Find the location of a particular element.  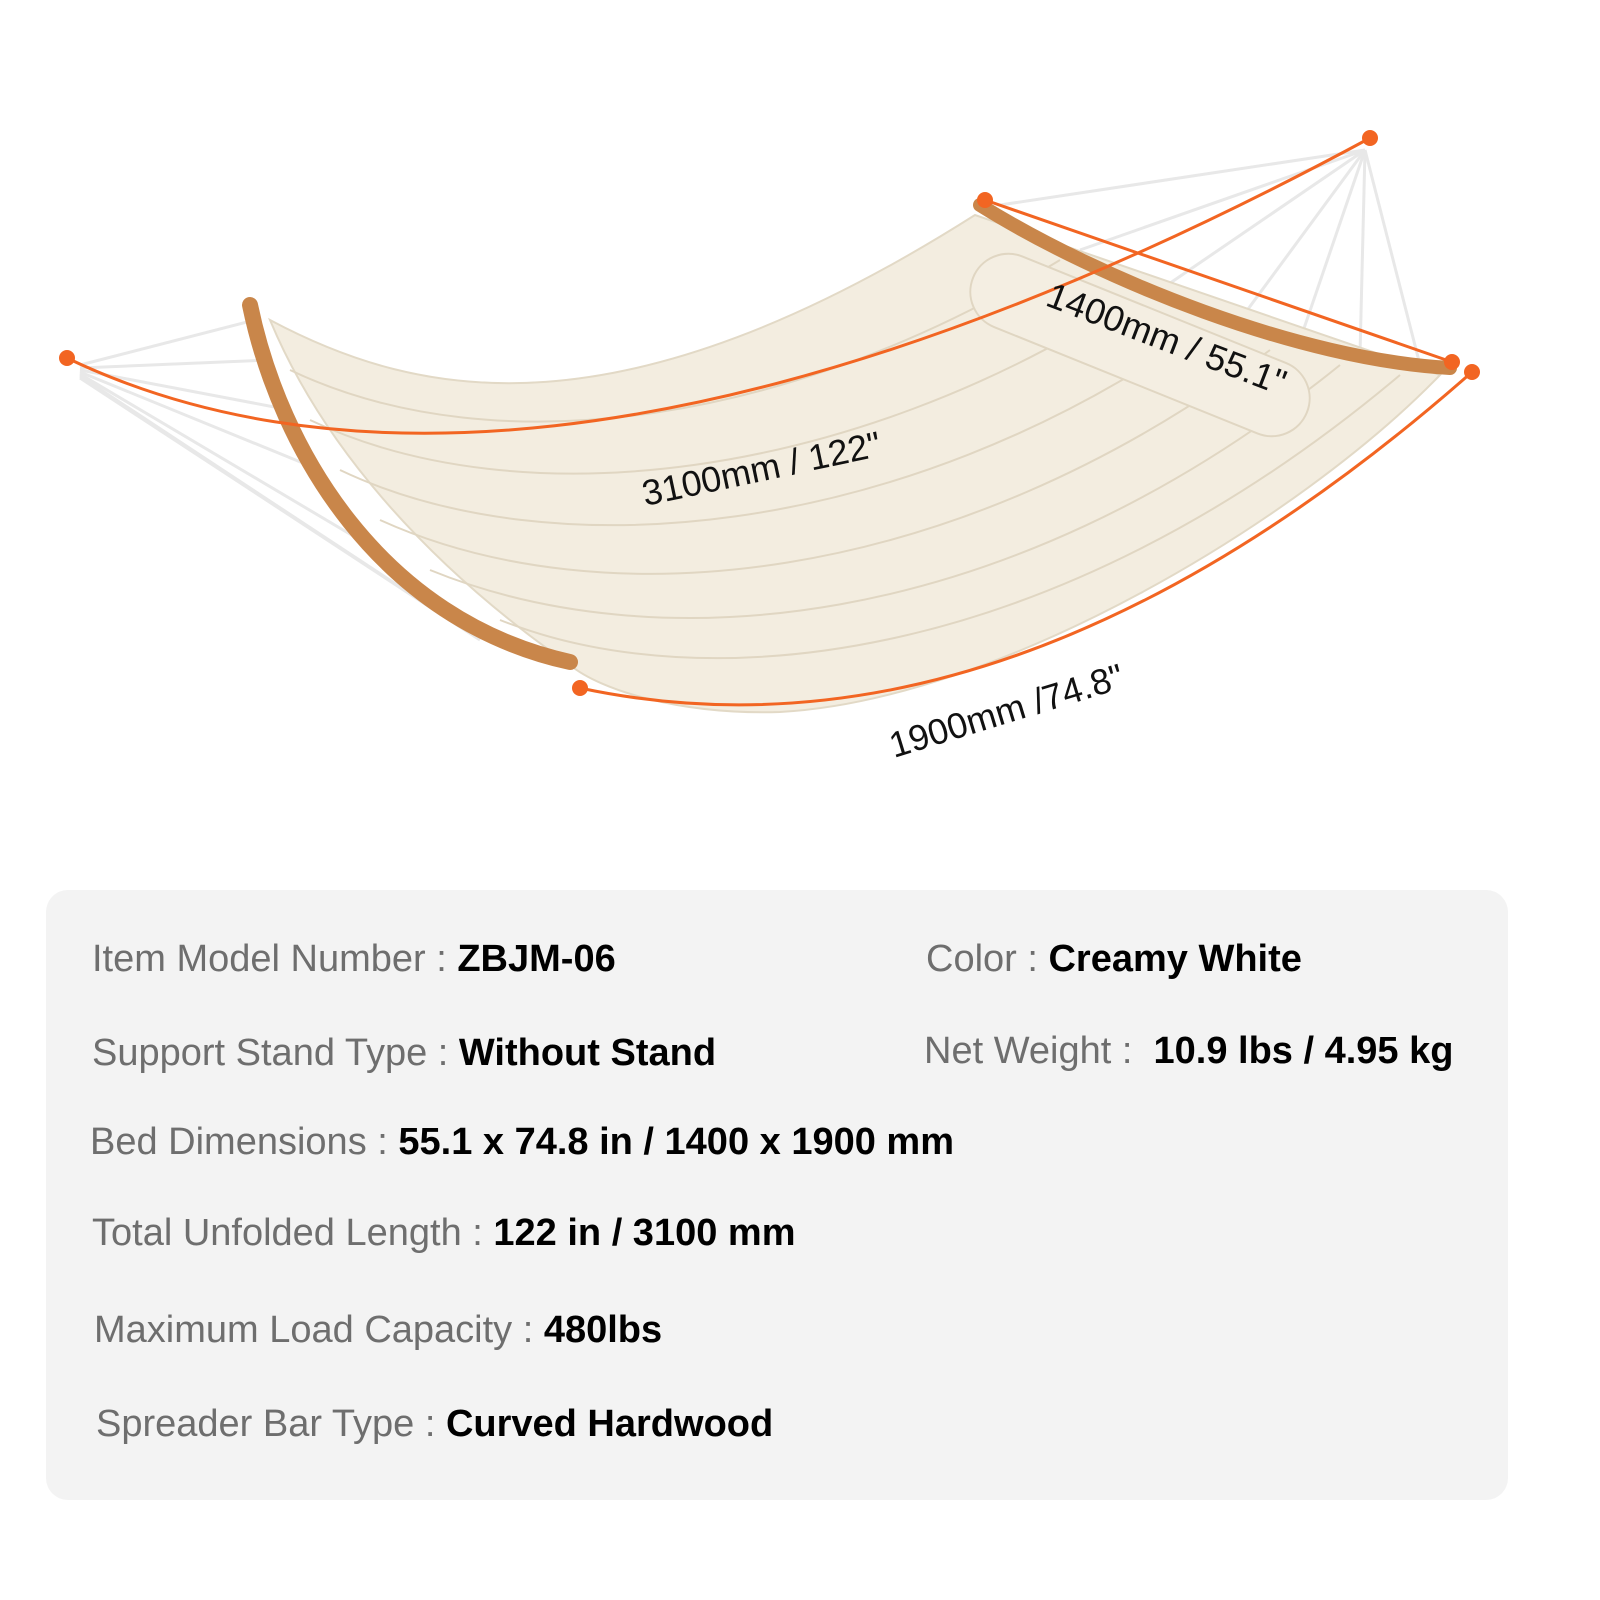

spec-label: Spreader Bar Type : is located at coordinates (271, 1424).